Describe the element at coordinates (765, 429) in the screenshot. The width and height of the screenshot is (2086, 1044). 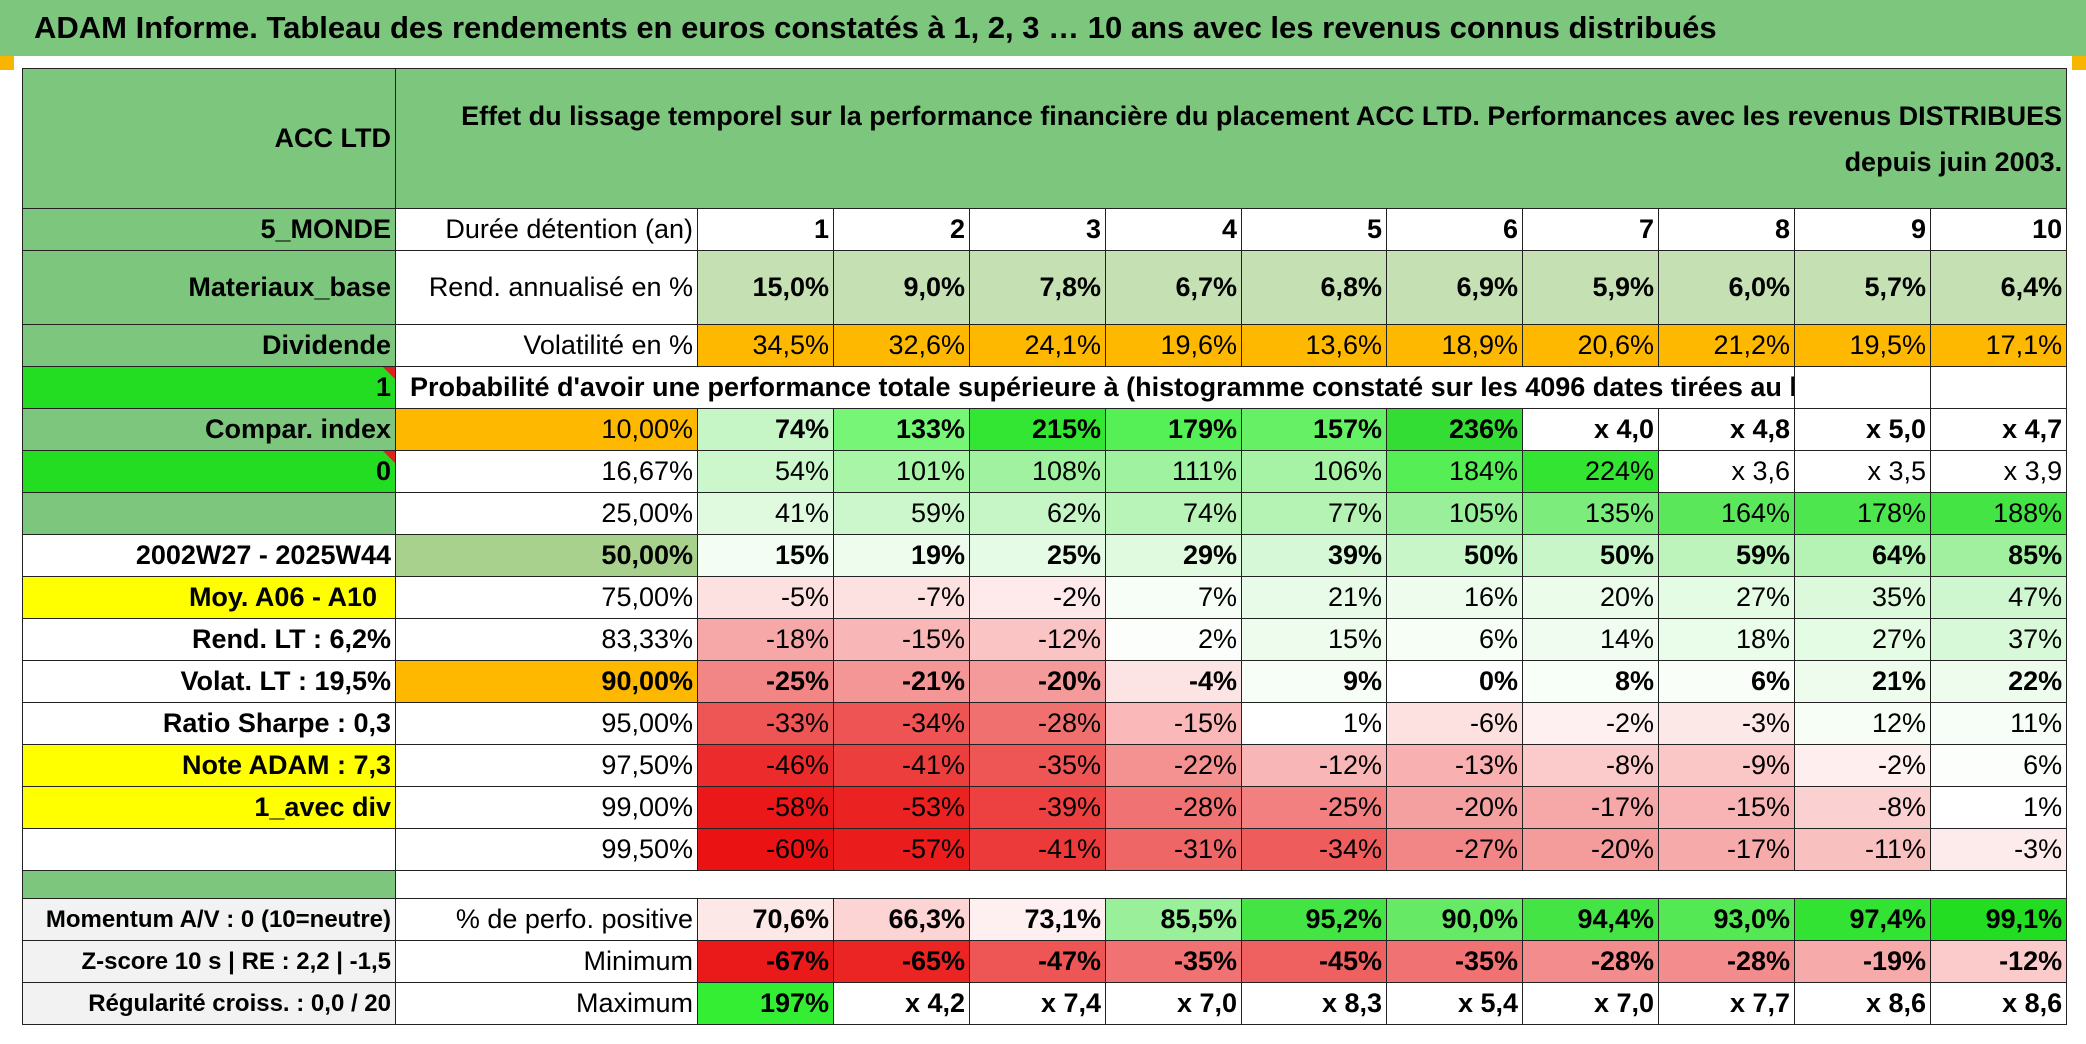
I see `probability-cell: 74%` at that location.